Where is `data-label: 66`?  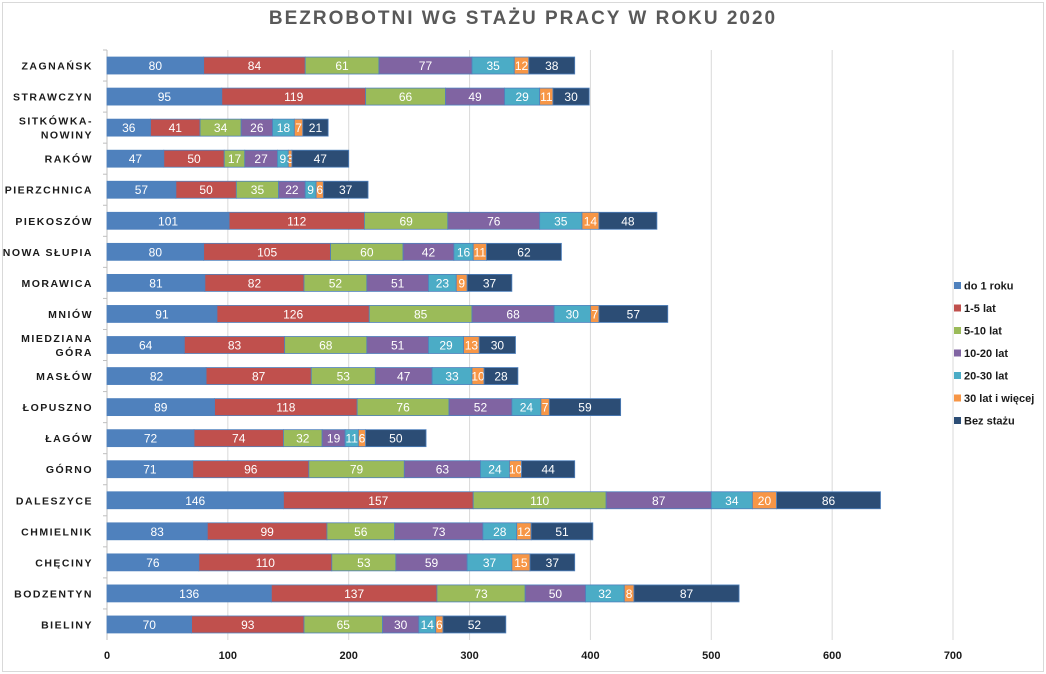
data-label: 66 is located at coordinates (406, 97).